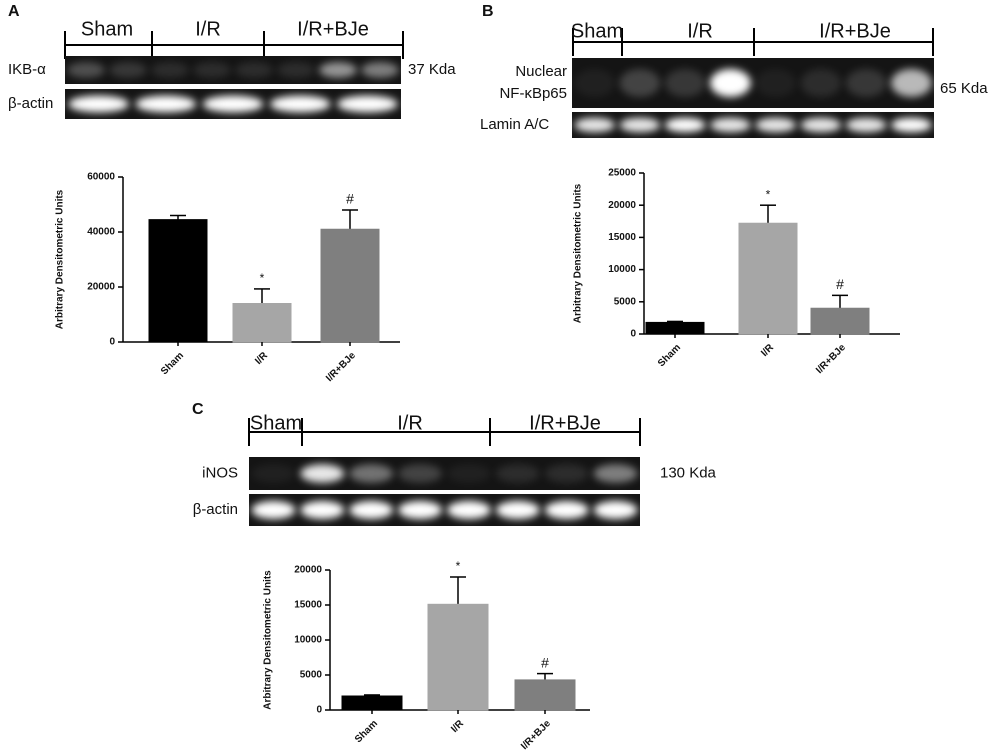  I want to click on y-axis-label: Arbitrary Densitometric Units, so click(268, 640).